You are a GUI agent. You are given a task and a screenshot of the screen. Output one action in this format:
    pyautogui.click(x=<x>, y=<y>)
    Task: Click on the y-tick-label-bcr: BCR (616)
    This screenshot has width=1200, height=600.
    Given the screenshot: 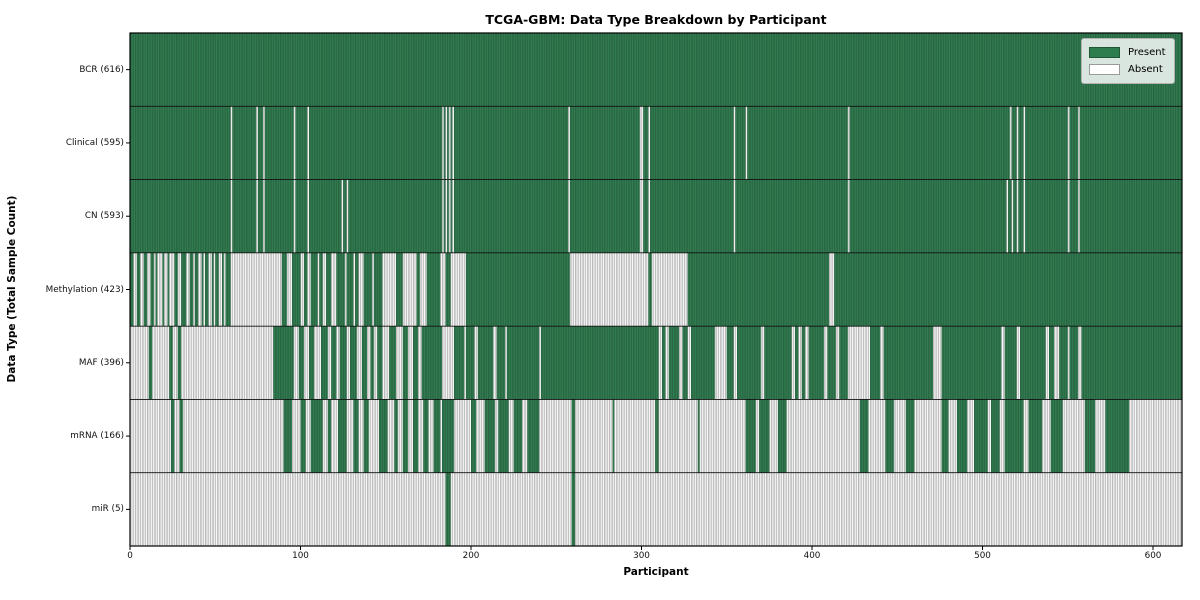 What is the action you would take?
    pyautogui.click(x=101, y=69)
    